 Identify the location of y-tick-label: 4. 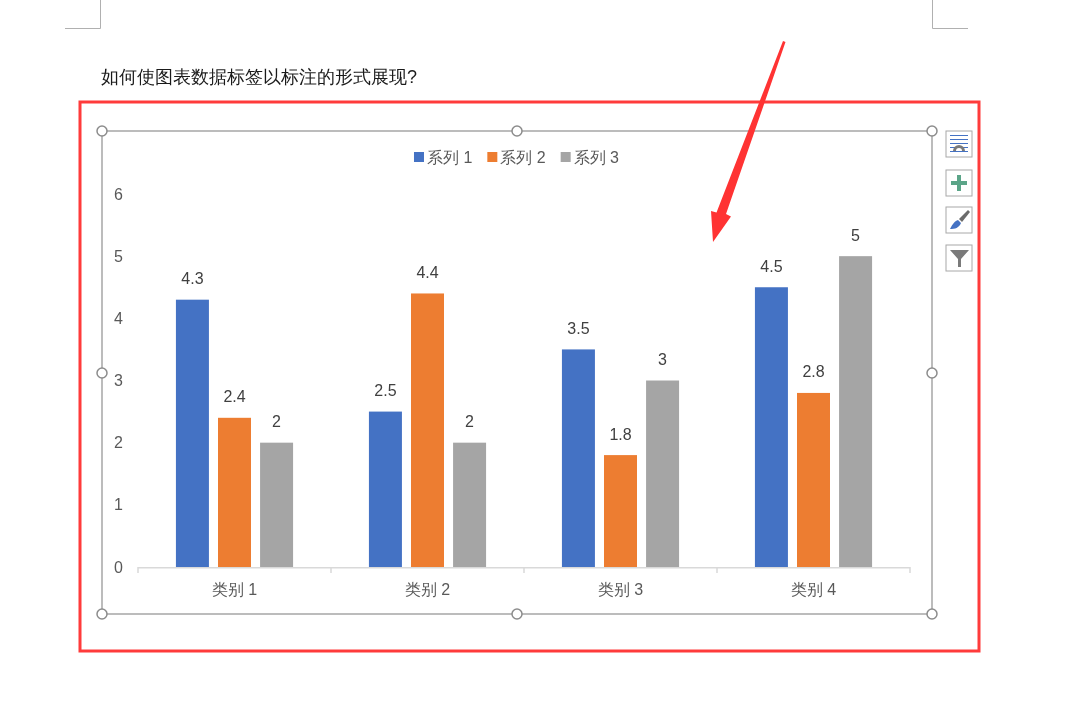
(119, 318).